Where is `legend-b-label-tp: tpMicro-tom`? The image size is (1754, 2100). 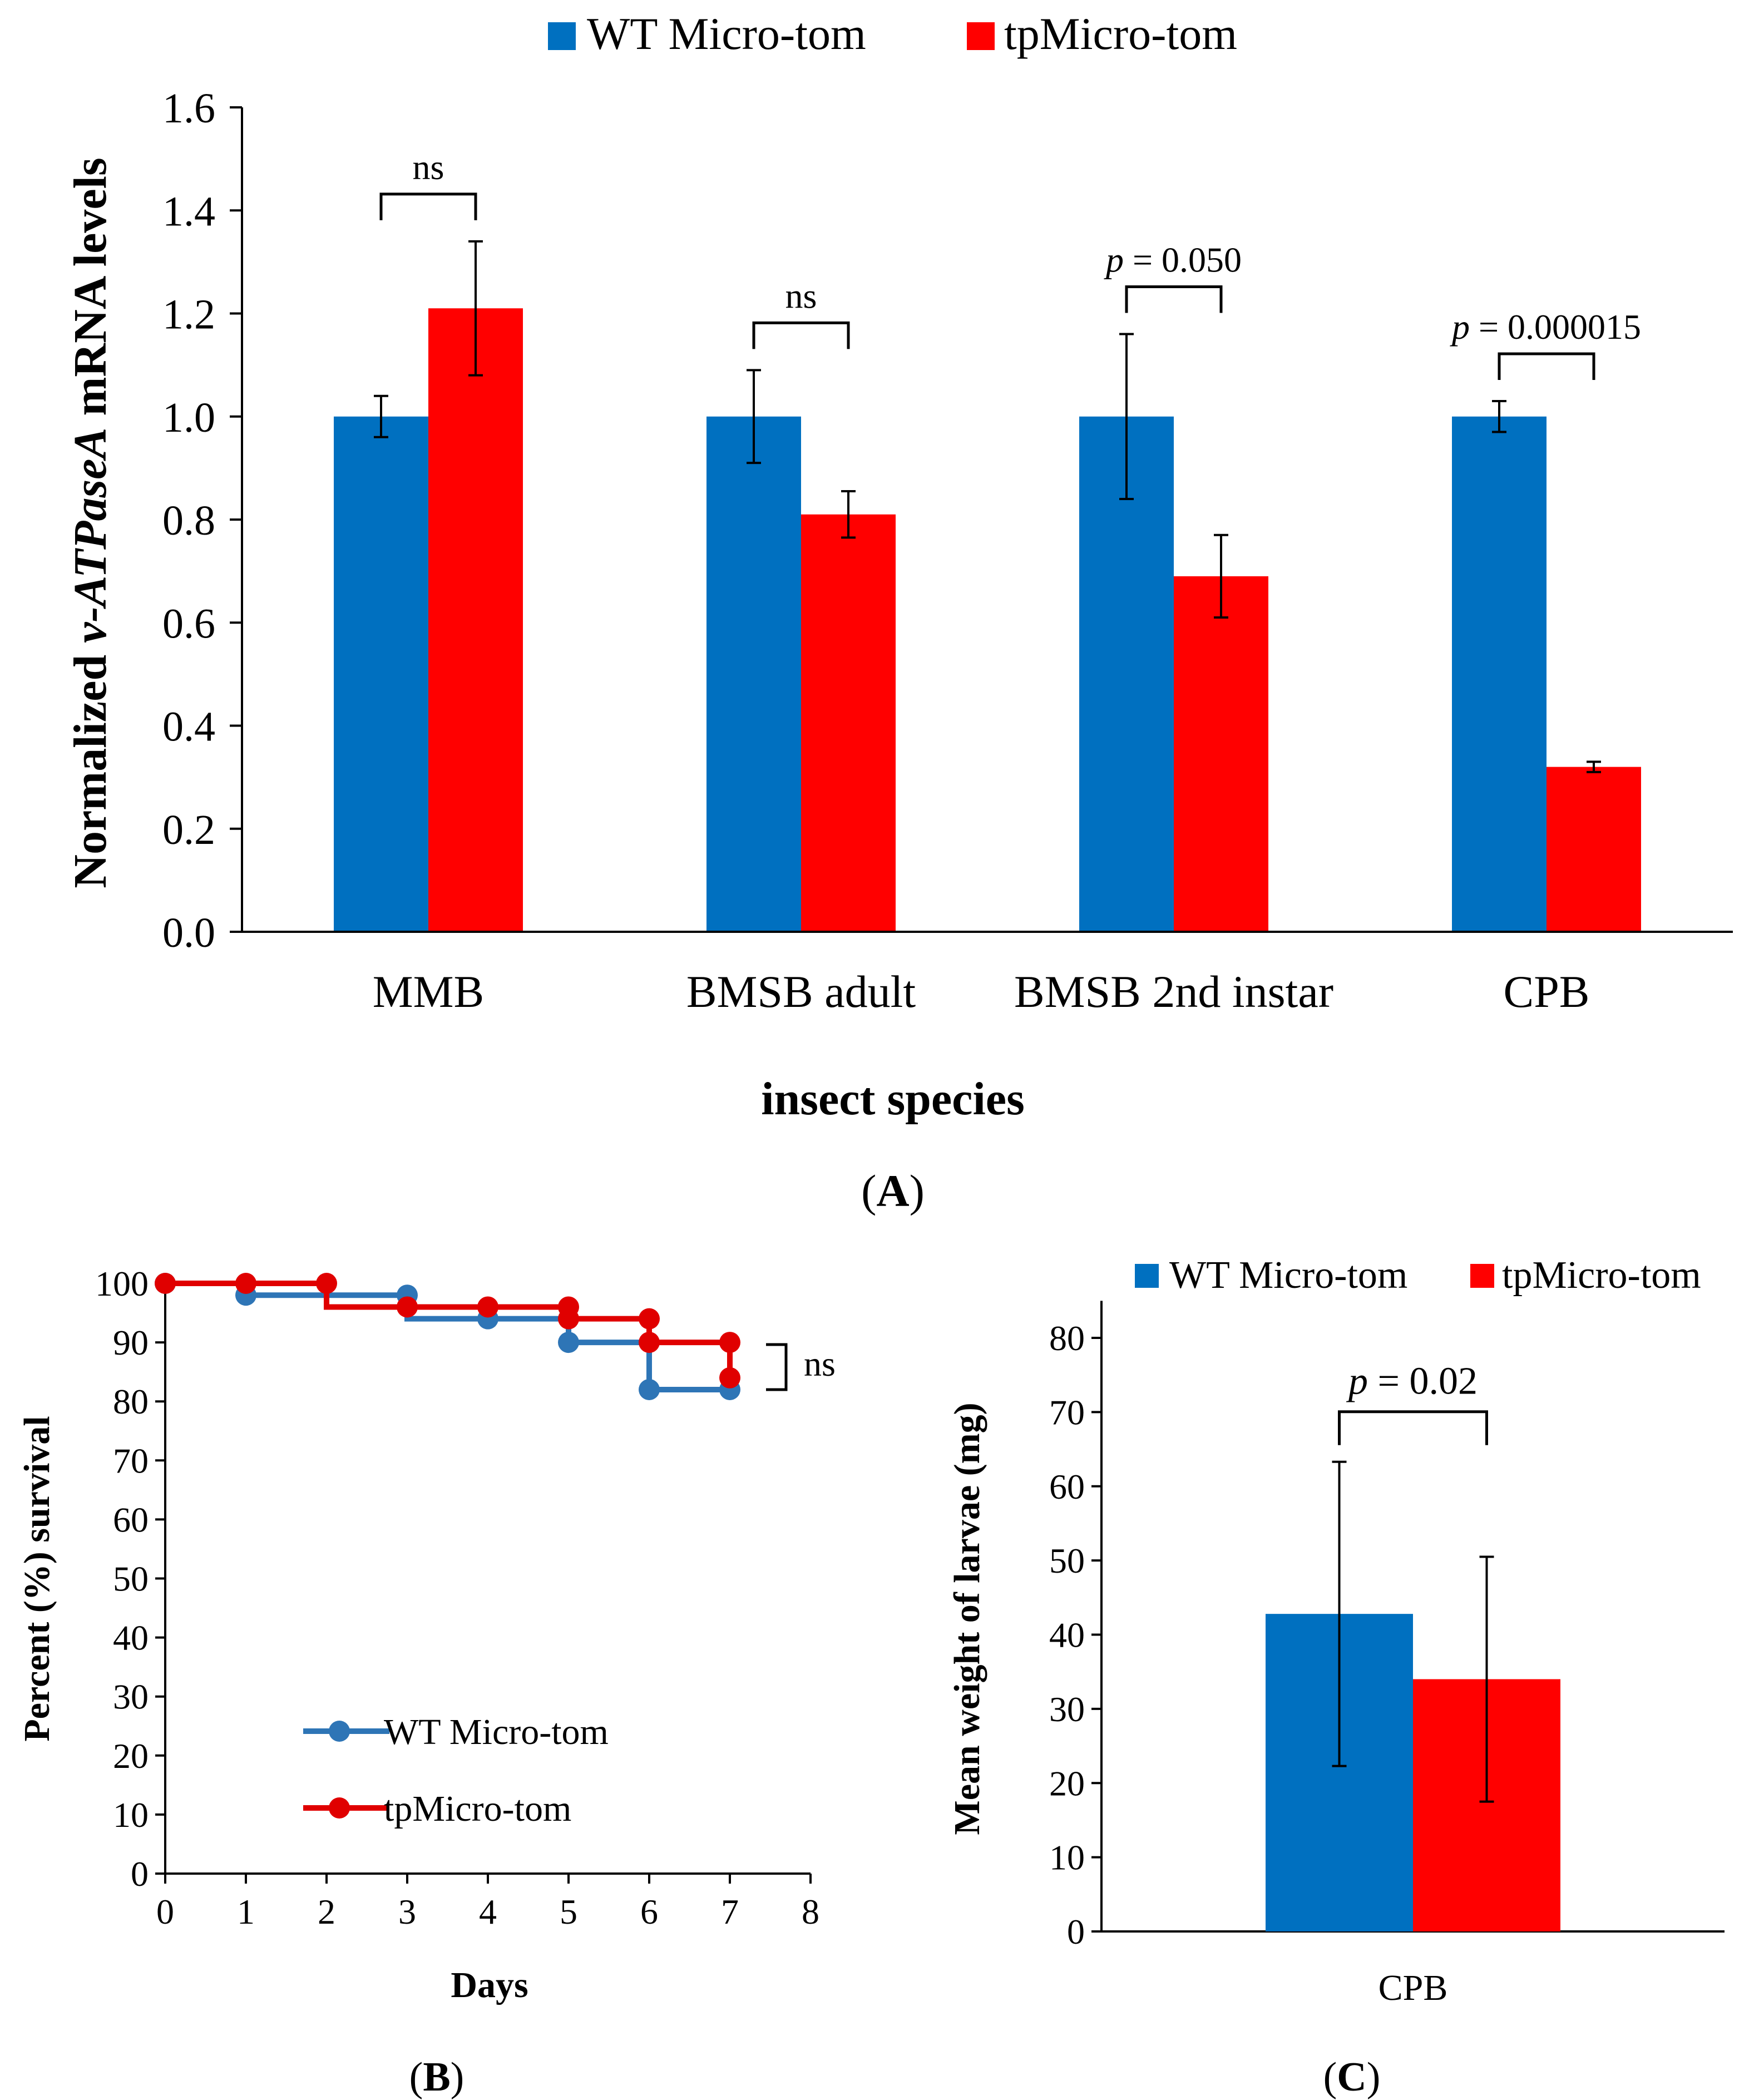
legend-b-label-tp: tpMicro-tom is located at coordinates (478, 1808).